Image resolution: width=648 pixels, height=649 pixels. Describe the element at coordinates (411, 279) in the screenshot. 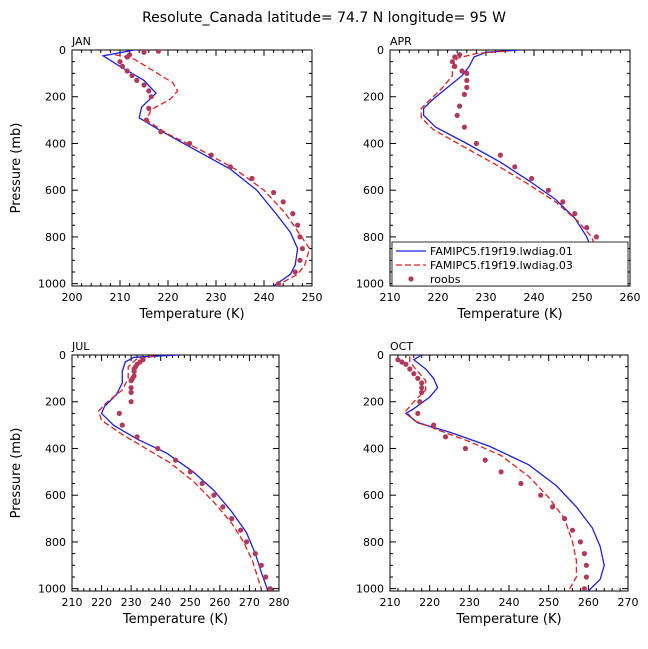

I see `legend-swatch-roobs` at that location.